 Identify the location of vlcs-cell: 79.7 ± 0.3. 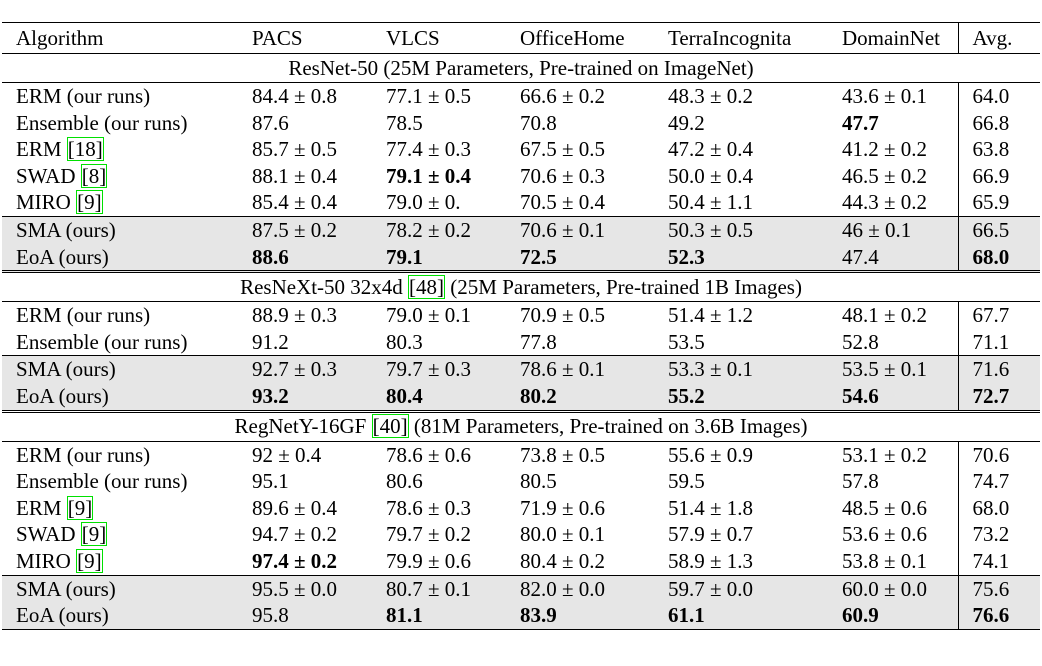
(439, 369).